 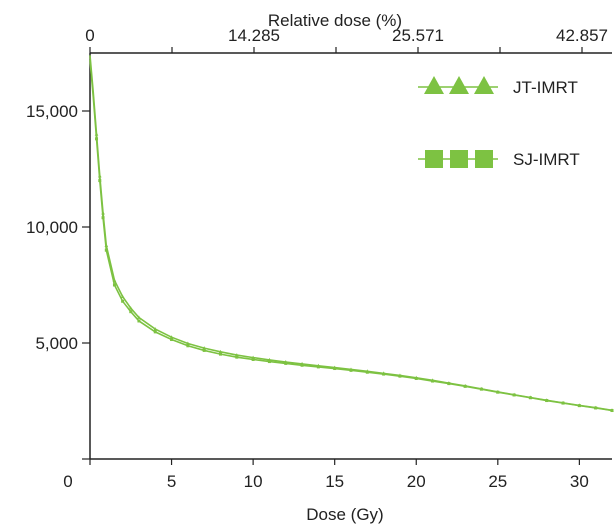 I want to click on x-tick-label: 20, so click(x=416, y=481).